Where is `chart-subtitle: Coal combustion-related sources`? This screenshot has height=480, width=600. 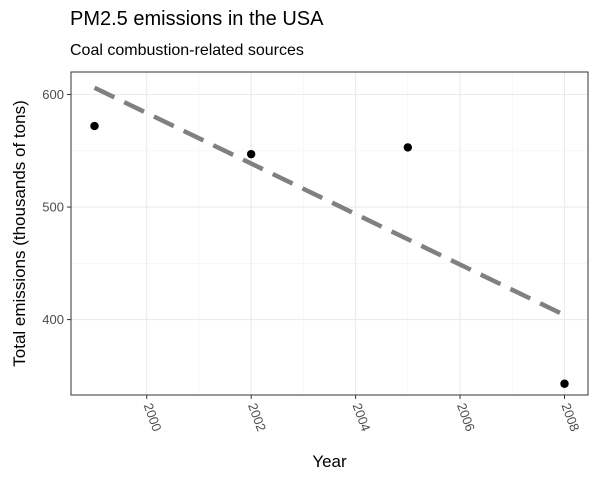 chart-subtitle: Coal combustion-related sources is located at coordinates (187, 50).